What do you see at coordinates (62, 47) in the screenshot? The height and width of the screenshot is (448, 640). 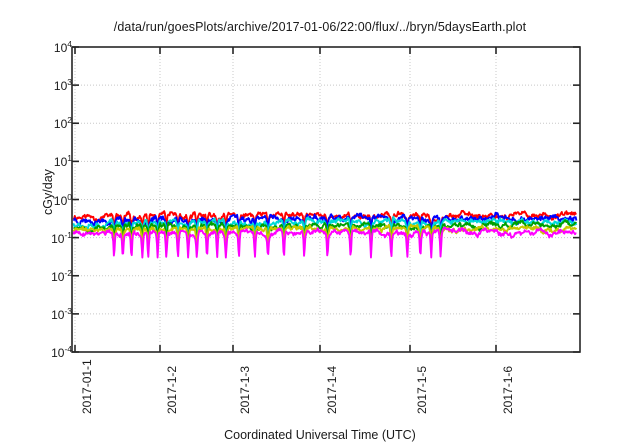 I see `y-tick-label: 10⁴` at bounding box center [62, 47].